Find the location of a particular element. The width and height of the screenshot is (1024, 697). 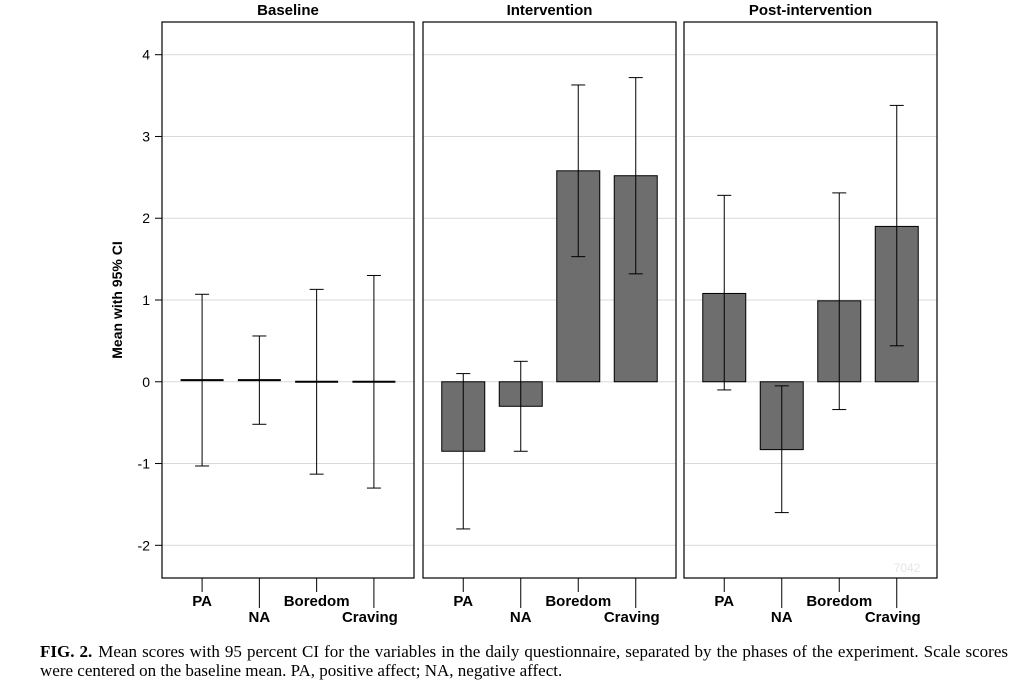

y-tick-label: 4 is located at coordinates (146, 55).